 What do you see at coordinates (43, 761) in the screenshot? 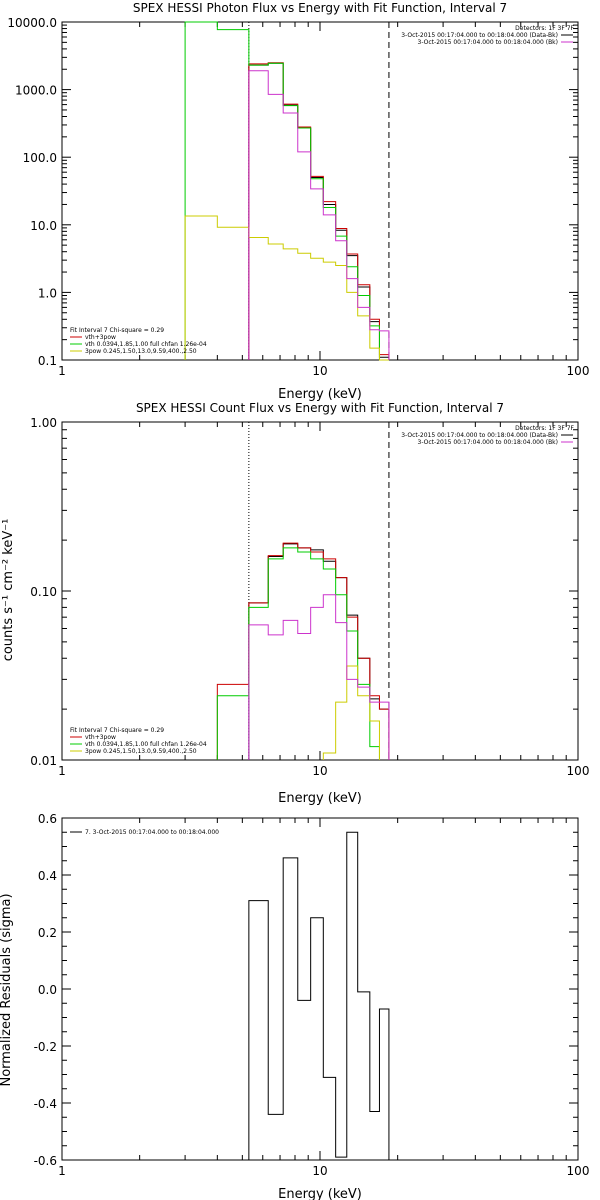
I see `count-flux-y-tick-label: 0.01` at bounding box center [43, 761].